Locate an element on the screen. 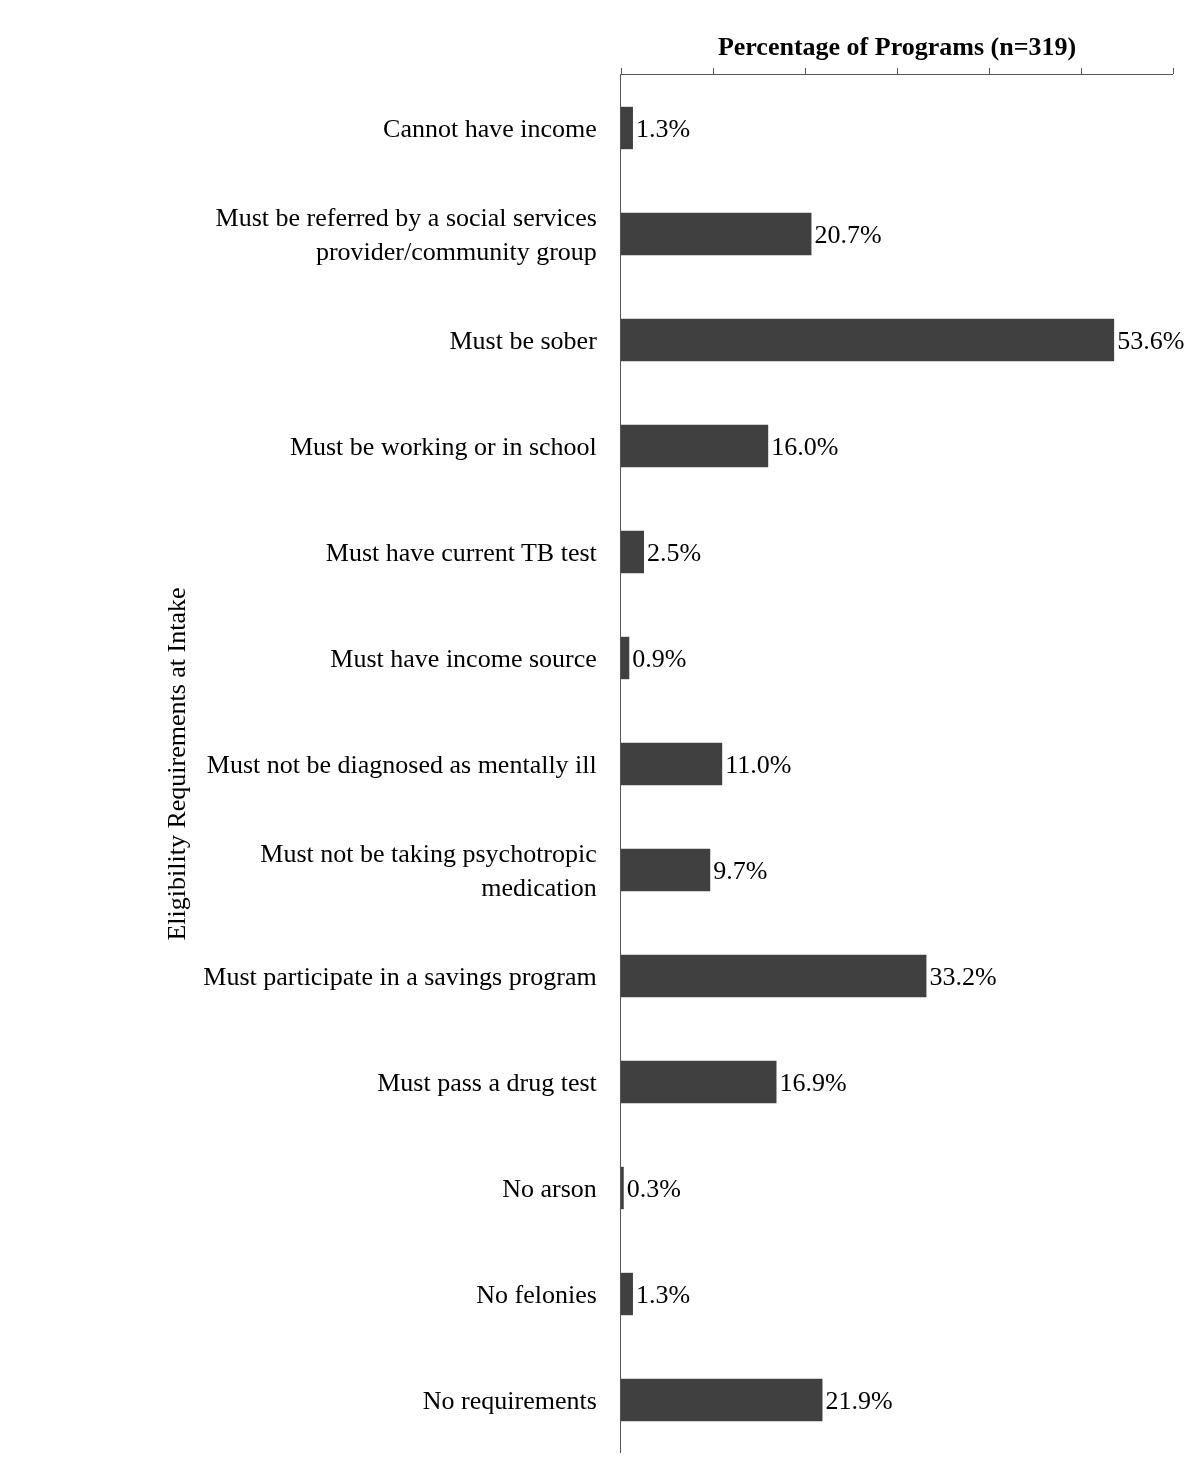  y-tick-label: Must have current TB test is located at coordinates (461, 553).